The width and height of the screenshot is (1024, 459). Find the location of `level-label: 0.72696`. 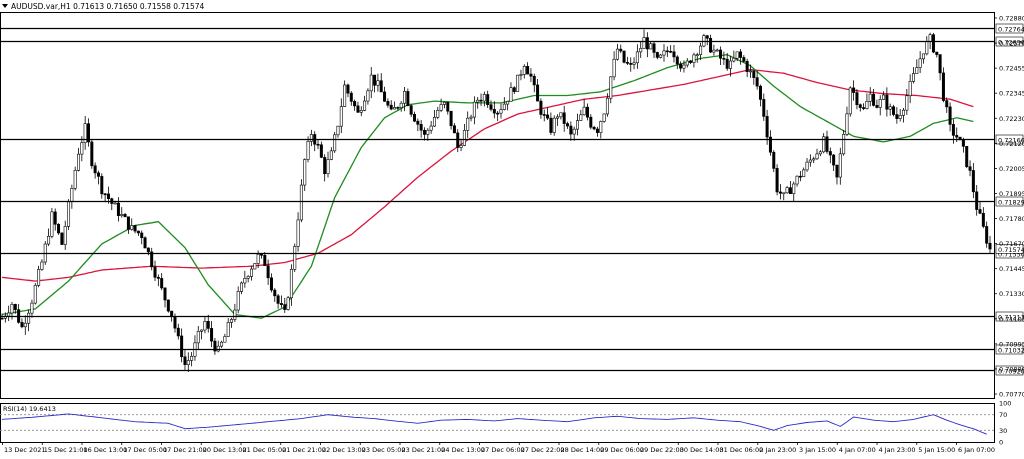

level-label: 0.72696 is located at coordinates (1011, 43).